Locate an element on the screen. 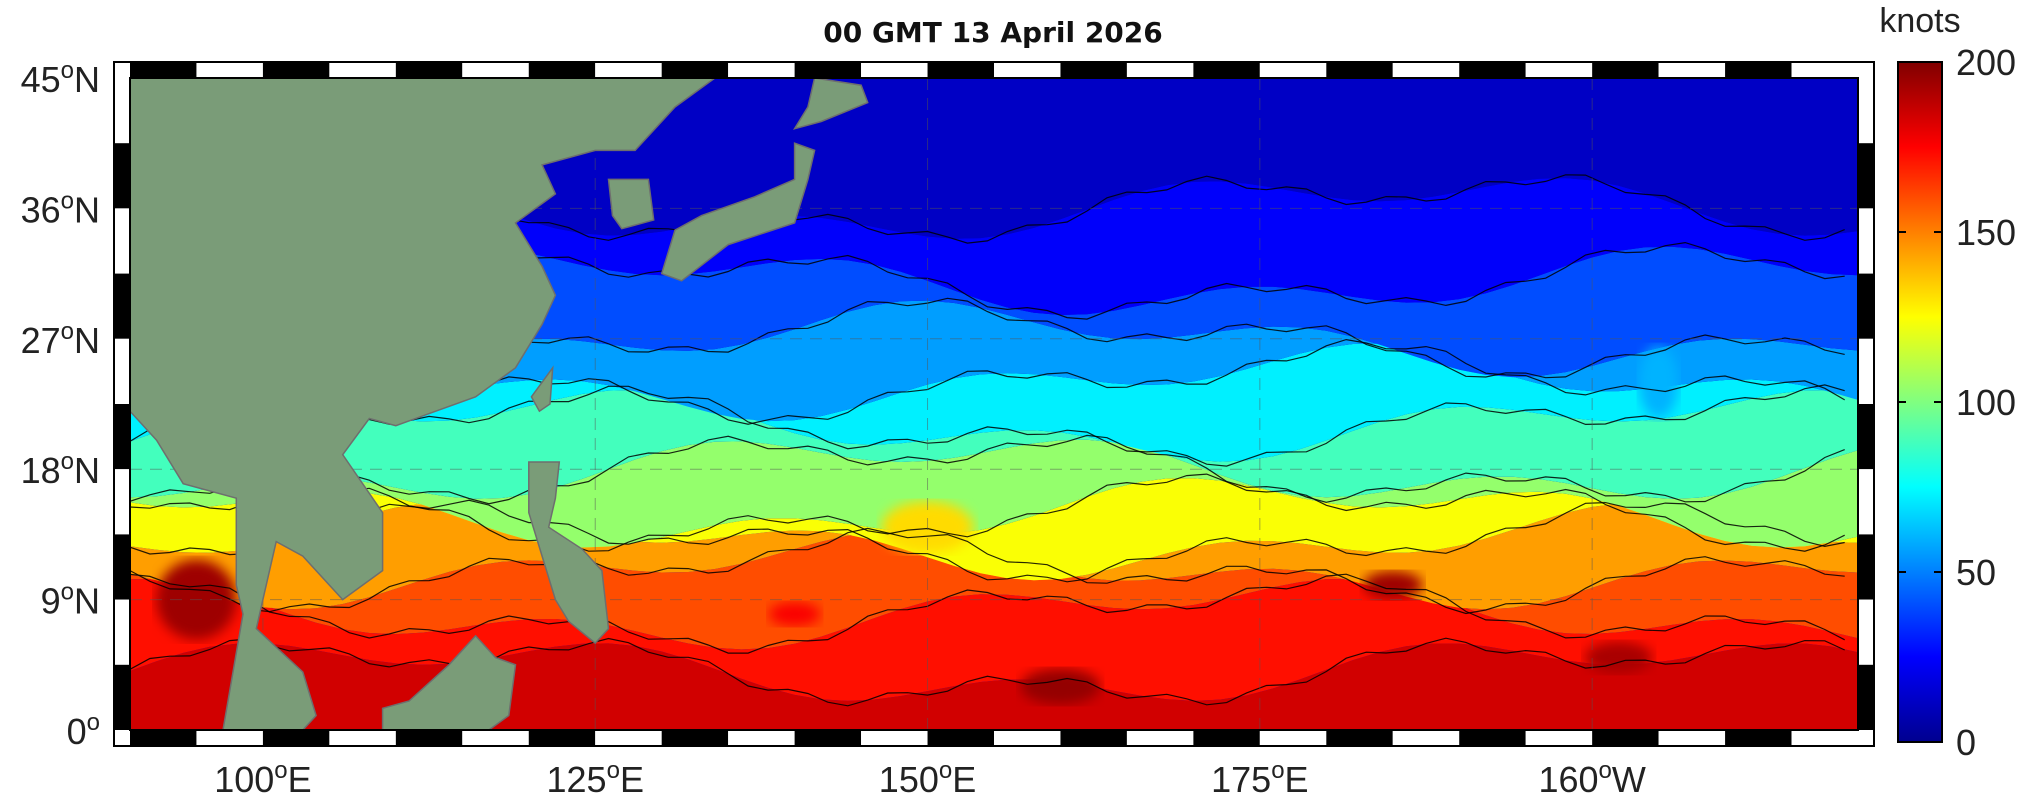 This screenshot has height=801, width=2036. colorbar-tick-label: 150 is located at coordinates (1986, 232).